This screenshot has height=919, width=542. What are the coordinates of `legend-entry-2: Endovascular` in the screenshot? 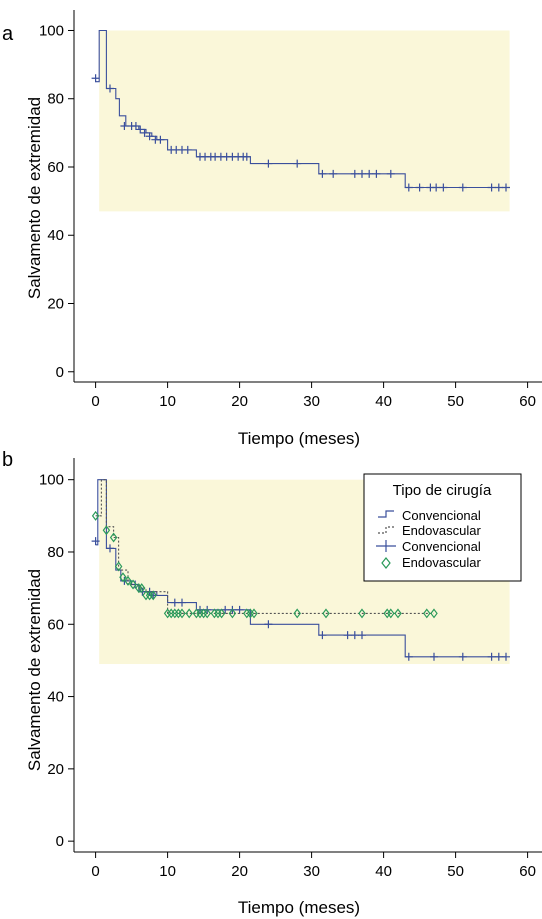 It's located at (441, 530).